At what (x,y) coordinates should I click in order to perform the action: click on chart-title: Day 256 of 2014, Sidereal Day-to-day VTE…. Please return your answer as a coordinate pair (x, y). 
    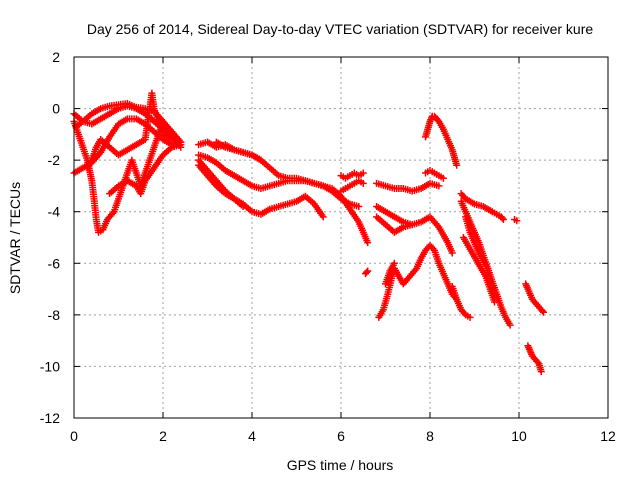
    Looking at the image, I should click on (340, 29).